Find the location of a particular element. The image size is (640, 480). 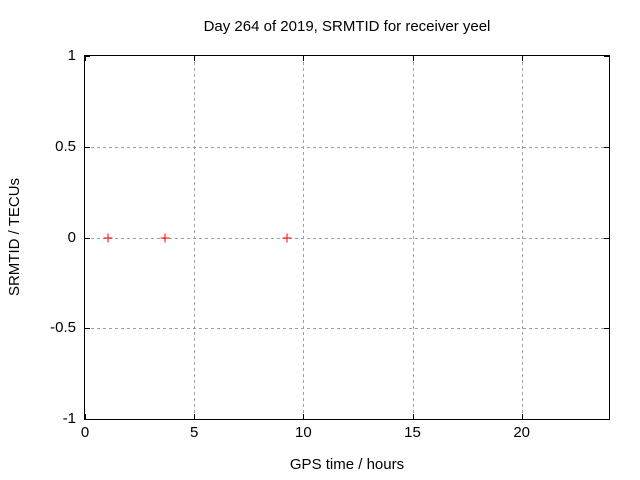

x-tick-label: 5 is located at coordinates (194, 432).